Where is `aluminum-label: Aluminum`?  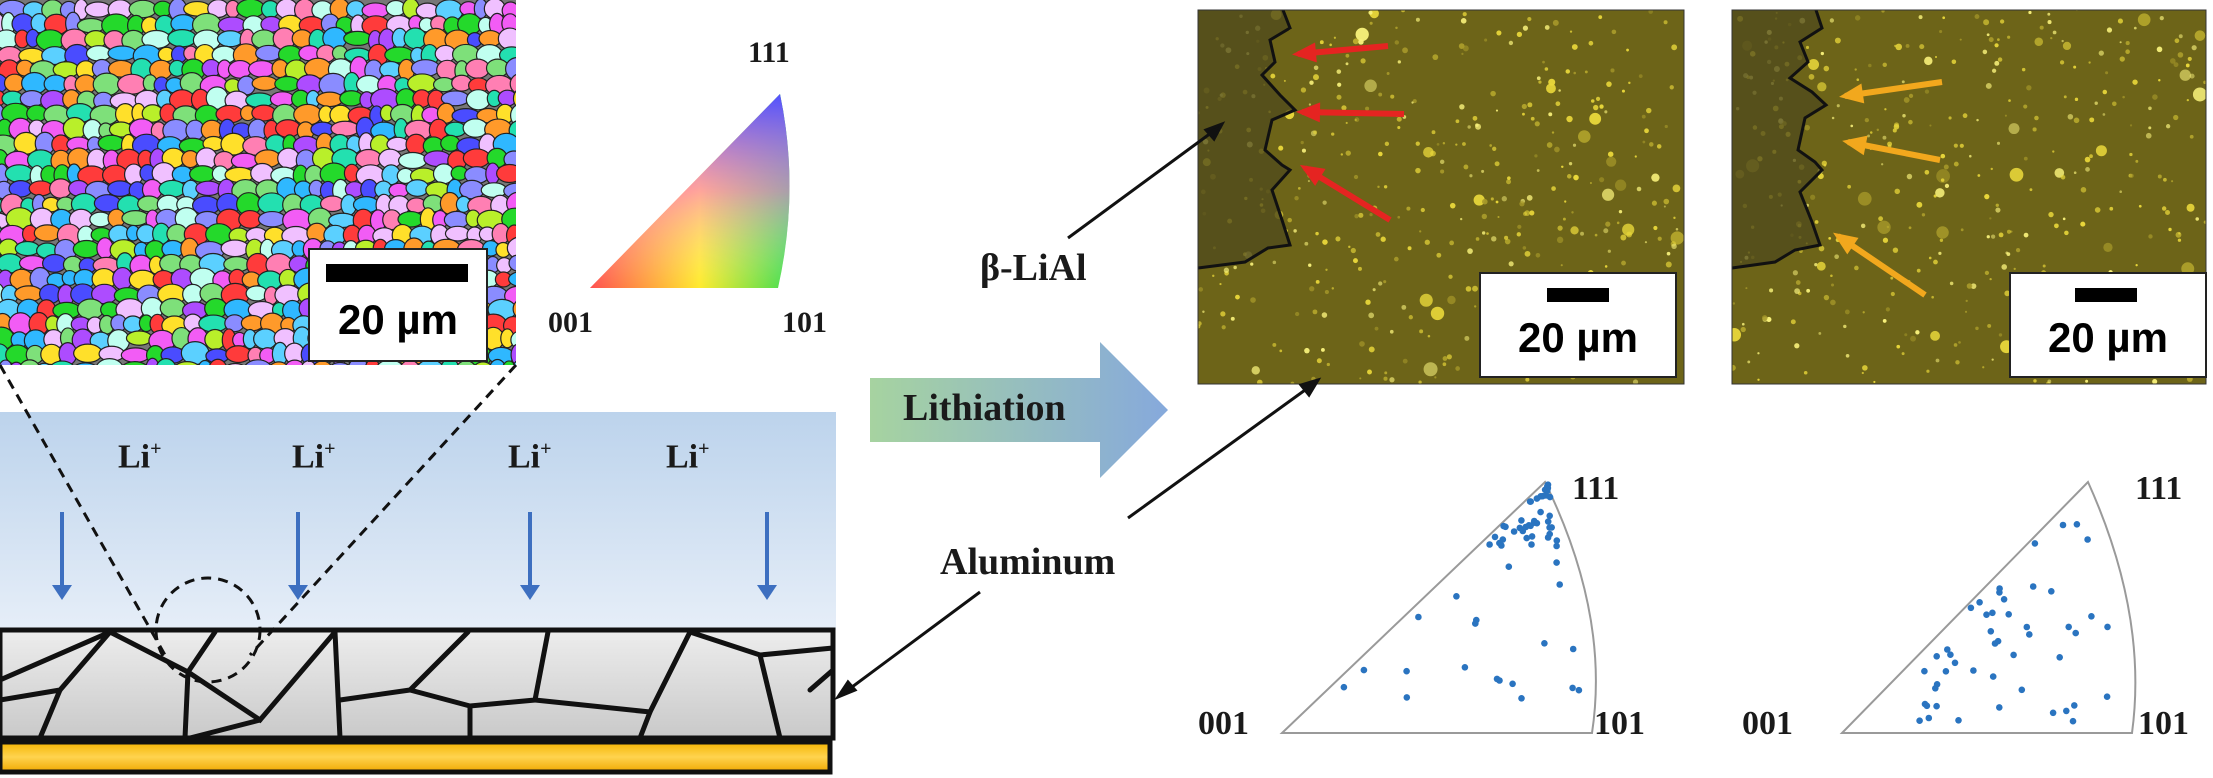 aluminum-label: Aluminum is located at coordinates (1028, 562).